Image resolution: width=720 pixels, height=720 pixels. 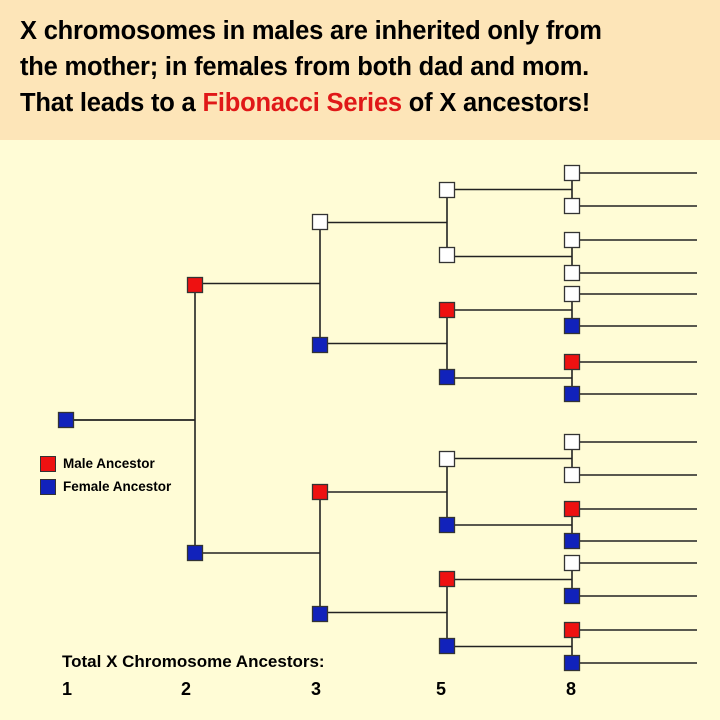 I want to click on count-gen-3: 3, so click(x=316, y=689).